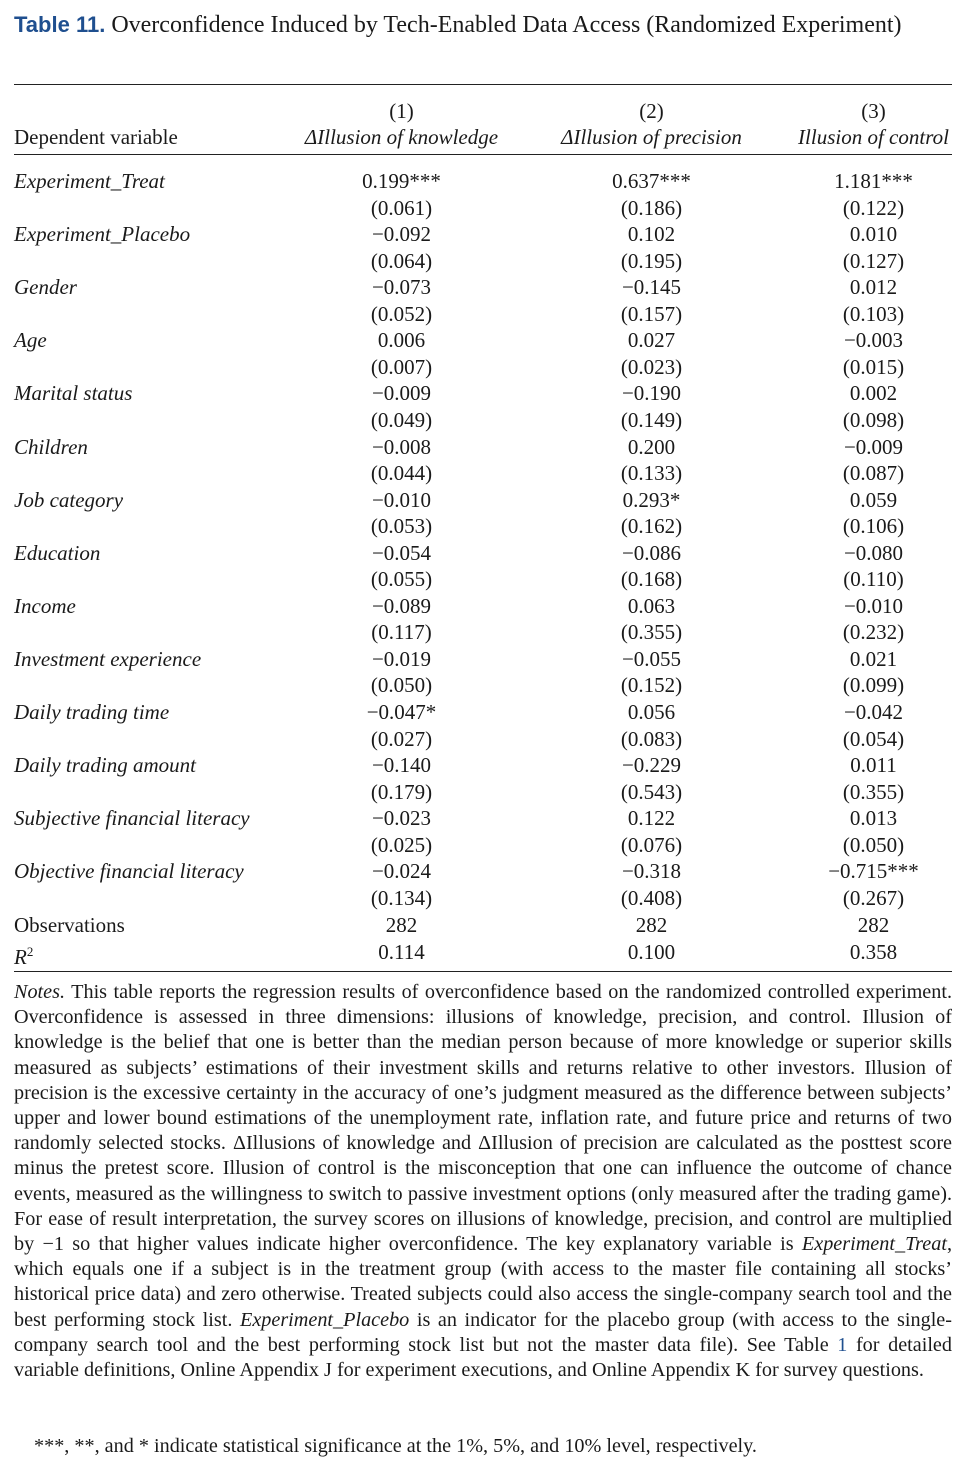  What do you see at coordinates (873, 499) in the screenshot?
I see `coefficient-cell: 0.059` at bounding box center [873, 499].